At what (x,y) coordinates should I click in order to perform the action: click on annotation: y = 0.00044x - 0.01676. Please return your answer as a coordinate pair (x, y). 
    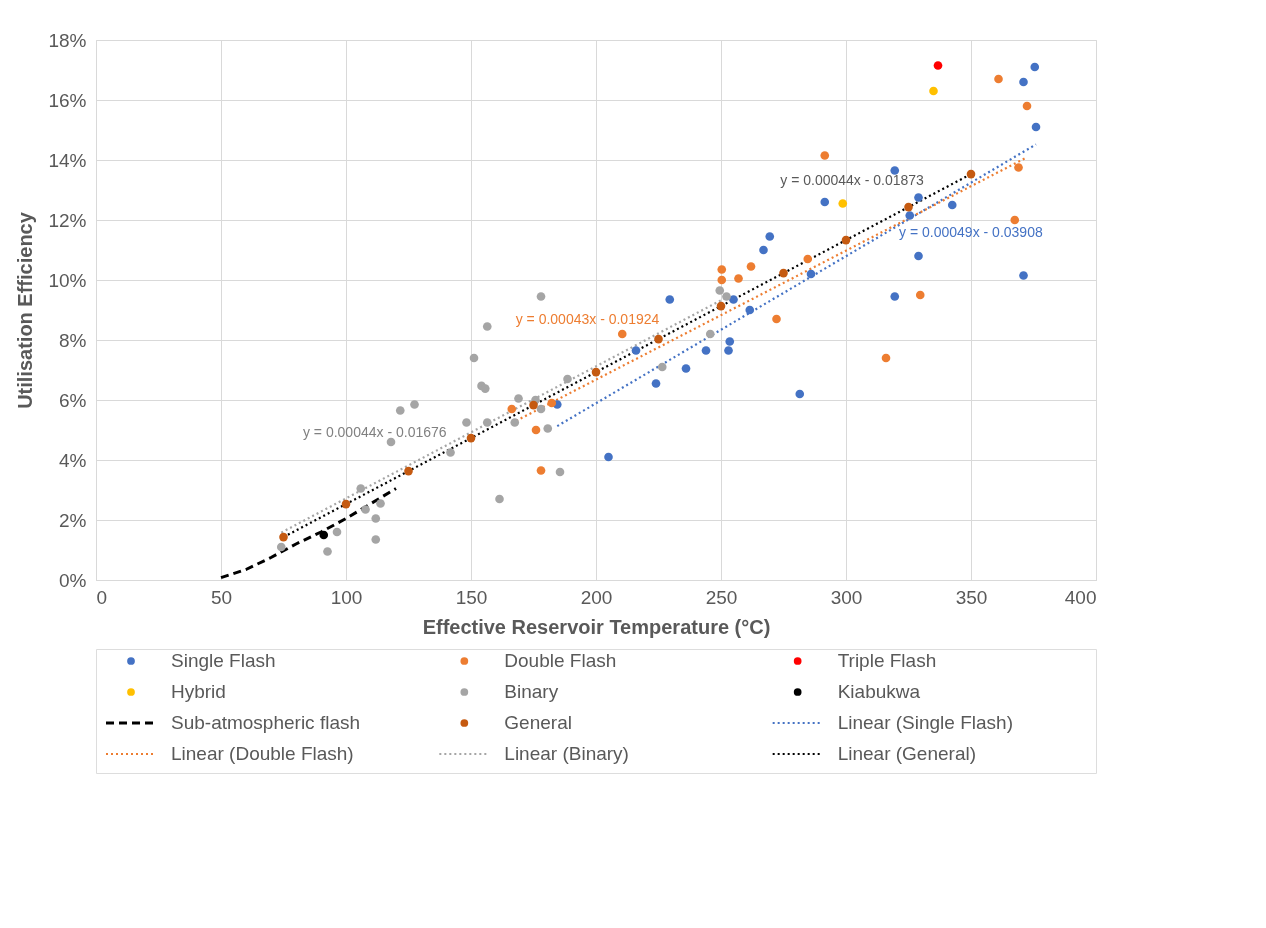
    Looking at the image, I should click on (374, 432).